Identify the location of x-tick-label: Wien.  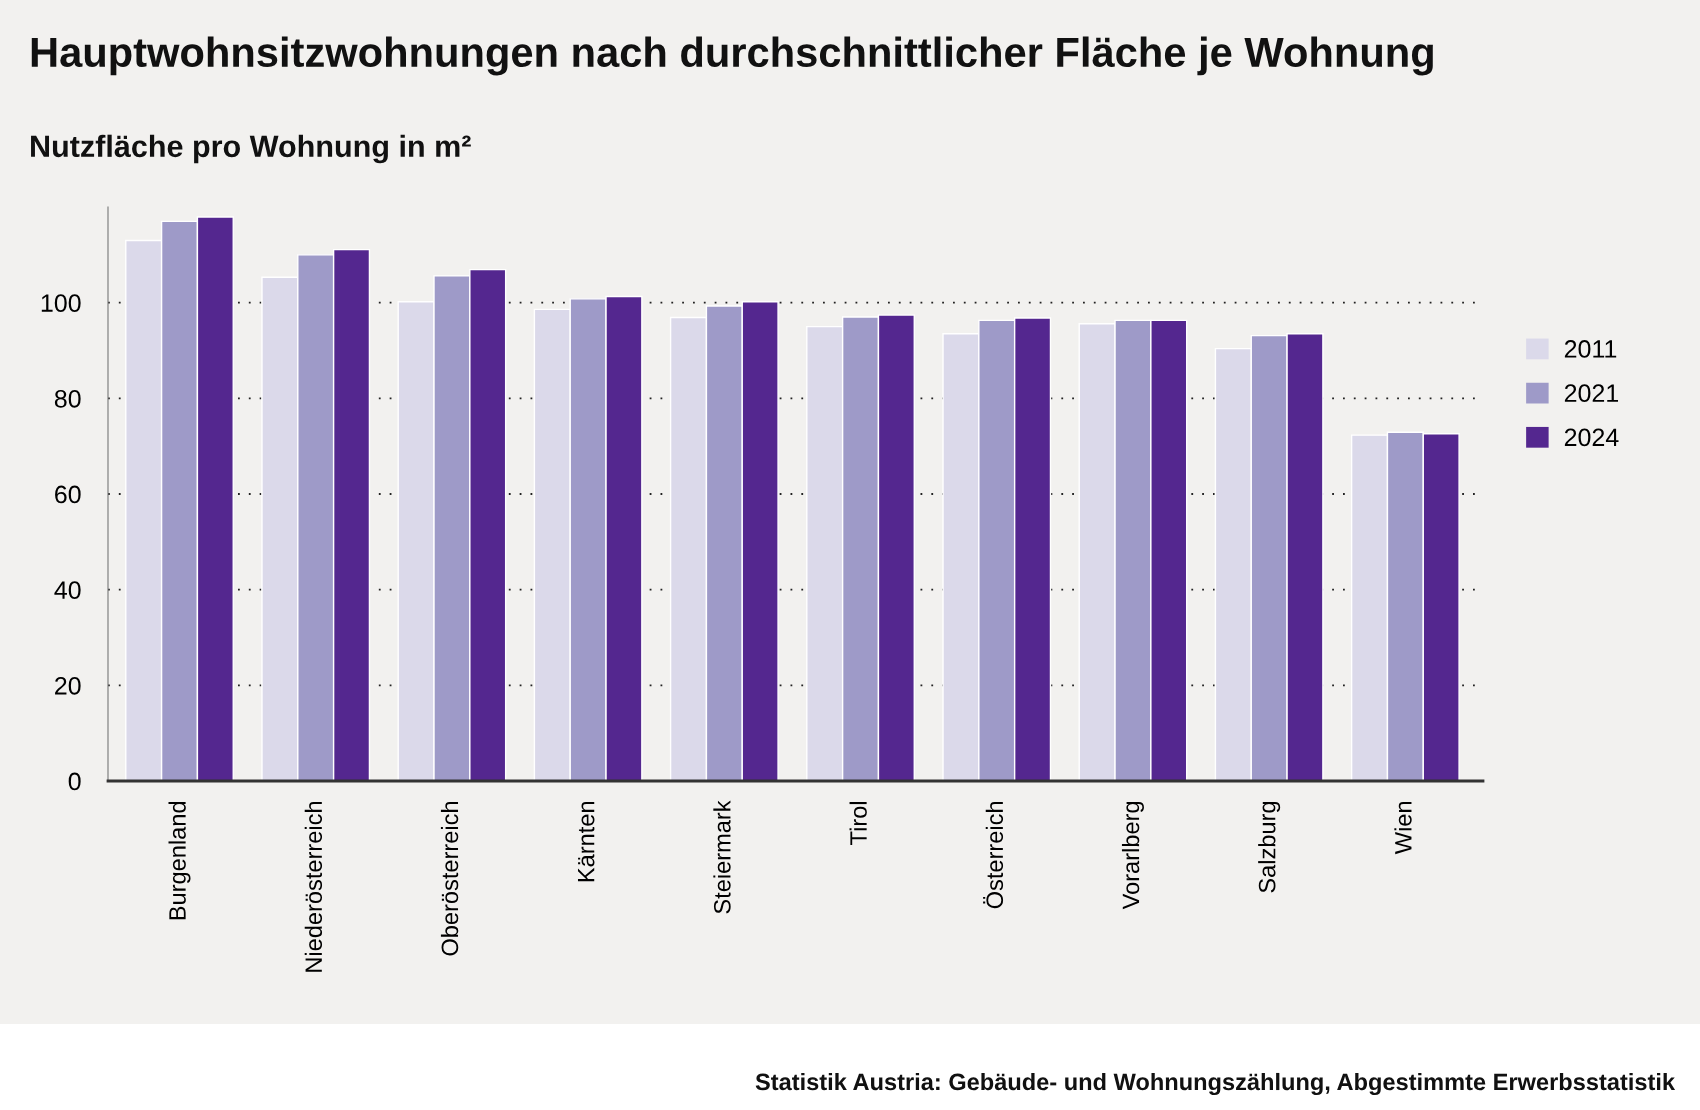
(1403, 828).